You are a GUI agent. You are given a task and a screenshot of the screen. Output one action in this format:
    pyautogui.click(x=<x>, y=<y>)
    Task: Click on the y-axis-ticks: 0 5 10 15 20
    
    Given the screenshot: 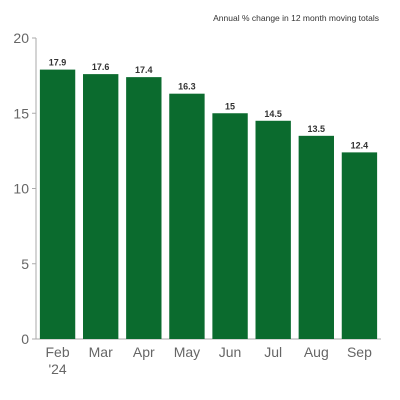 What is the action you would take?
    pyautogui.click(x=24, y=188)
    